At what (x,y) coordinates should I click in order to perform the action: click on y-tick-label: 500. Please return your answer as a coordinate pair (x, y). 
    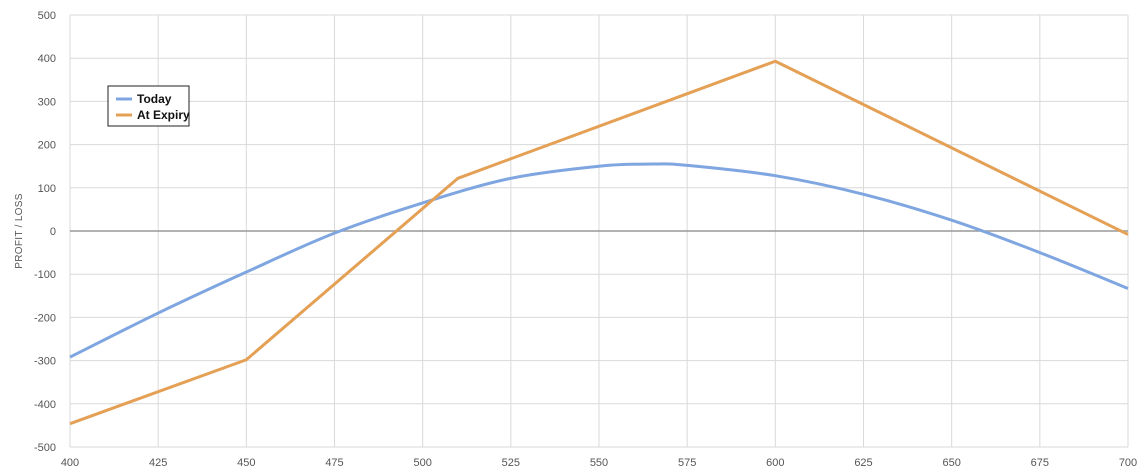
    Looking at the image, I should click on (47, 16).